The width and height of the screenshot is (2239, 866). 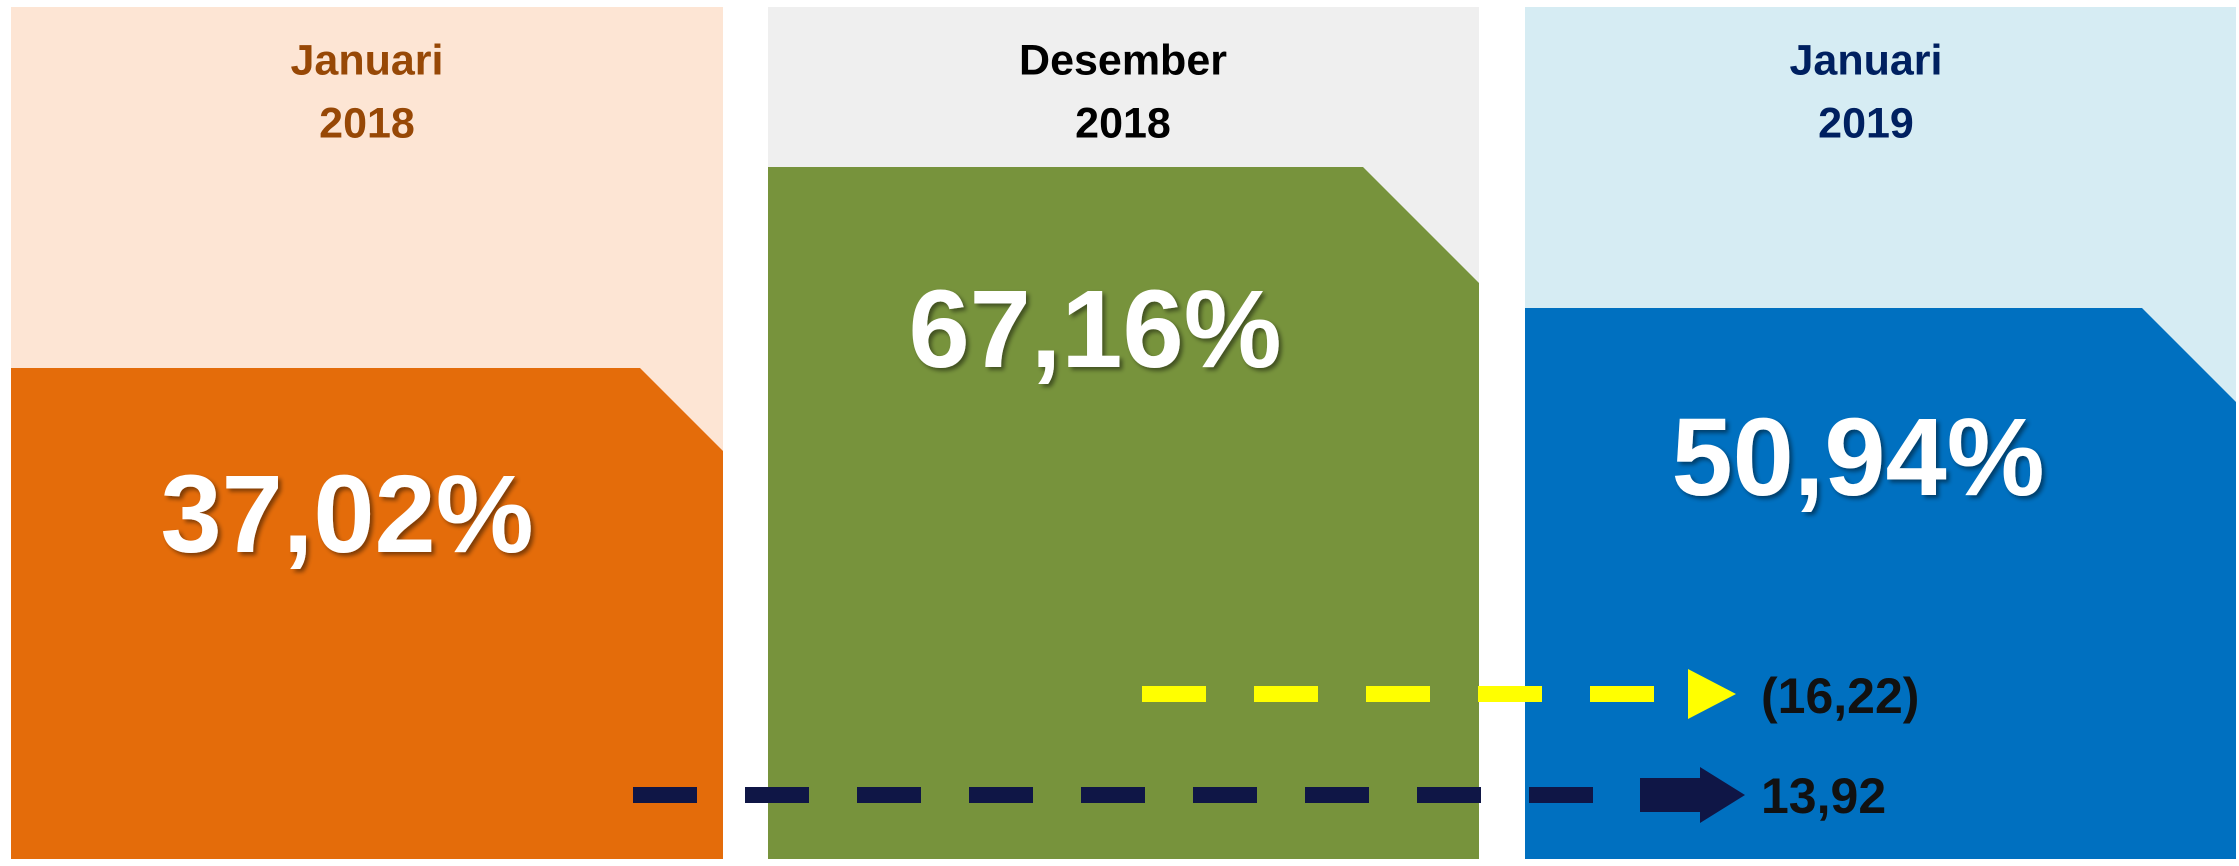 What do you see at coordinates (346, 514) in the screenshot?
I see `panel-value: 37,02%` at bounding box center [346, 514].